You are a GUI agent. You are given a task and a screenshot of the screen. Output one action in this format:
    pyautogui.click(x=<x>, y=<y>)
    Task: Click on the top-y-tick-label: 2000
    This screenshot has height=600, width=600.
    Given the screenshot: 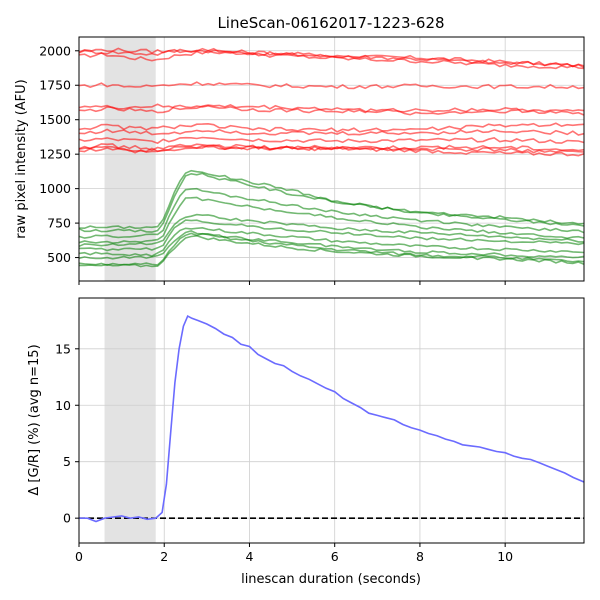 What is the action you would take?
    pyautogui.click(x=55, y=50)
    